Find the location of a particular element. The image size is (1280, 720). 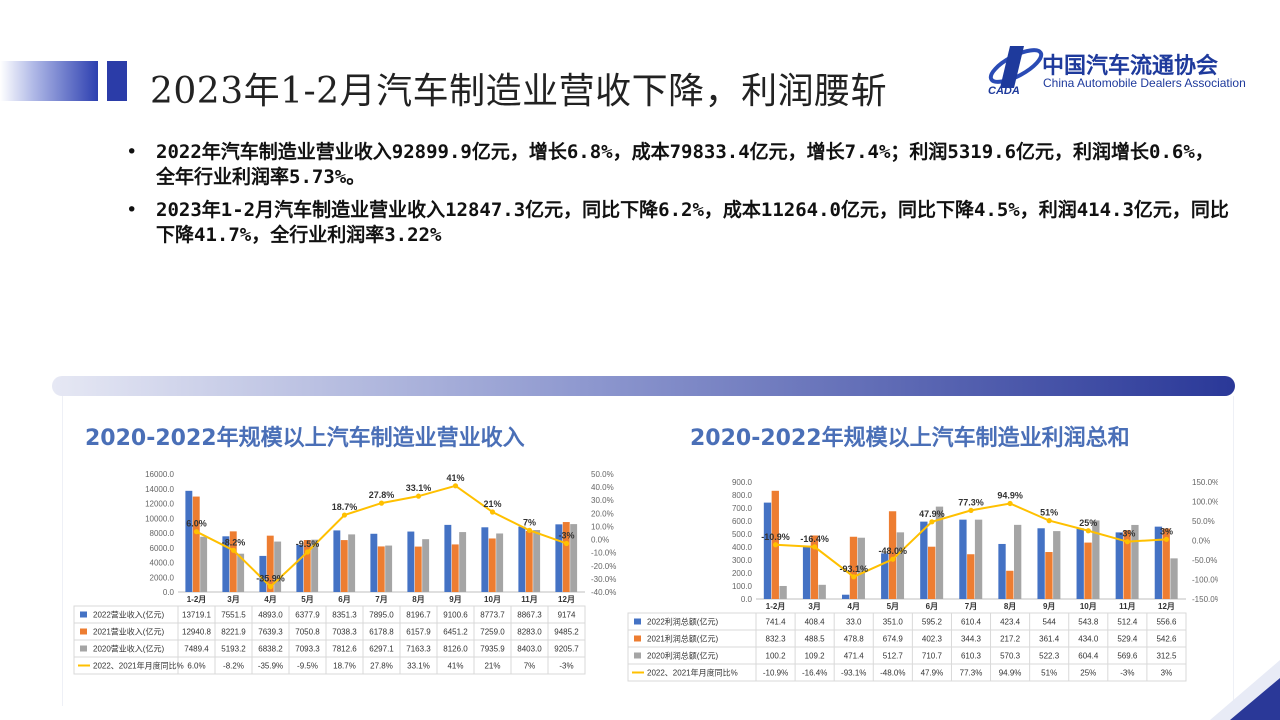

x-tick-label: 4月 is located at coordinates (854, 606).